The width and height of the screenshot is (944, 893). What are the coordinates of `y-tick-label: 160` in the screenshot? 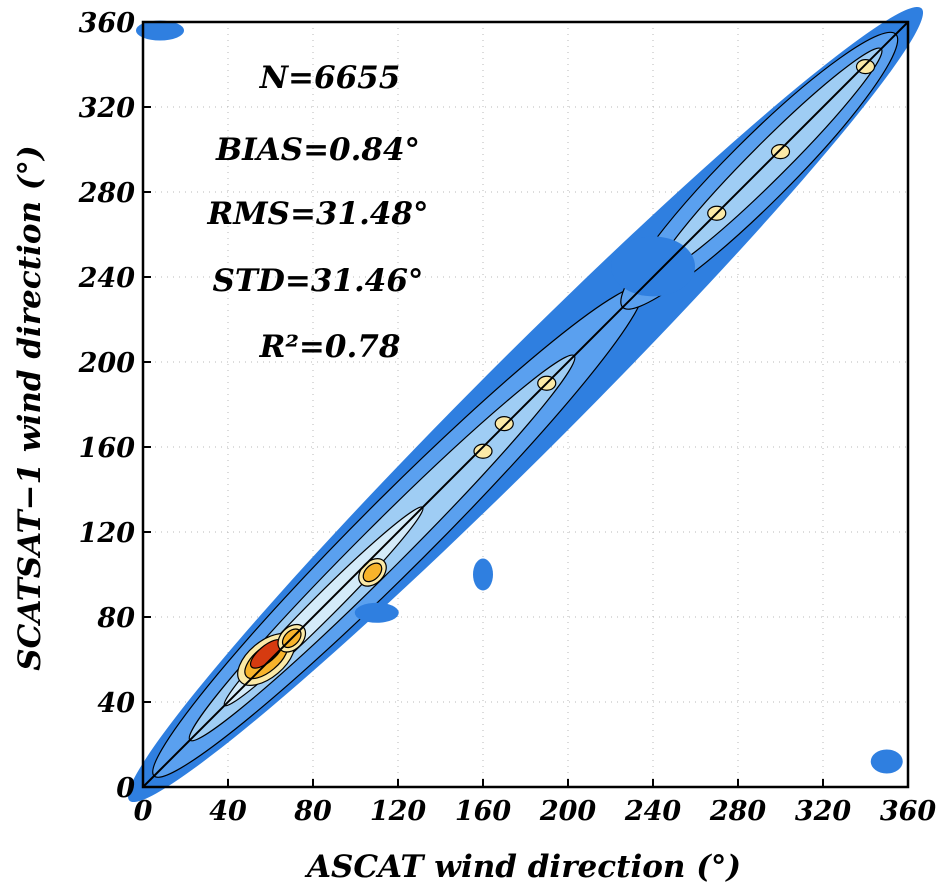 It's located at (107, 448).